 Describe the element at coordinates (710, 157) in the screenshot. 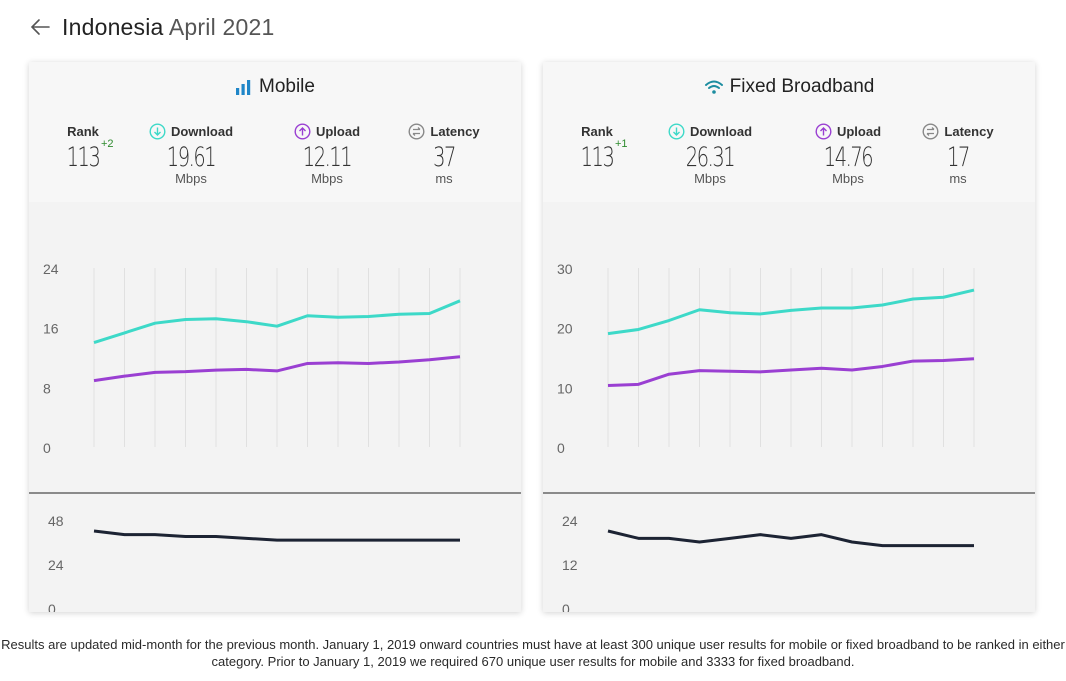

I see `download-value: 26.31` at that location.